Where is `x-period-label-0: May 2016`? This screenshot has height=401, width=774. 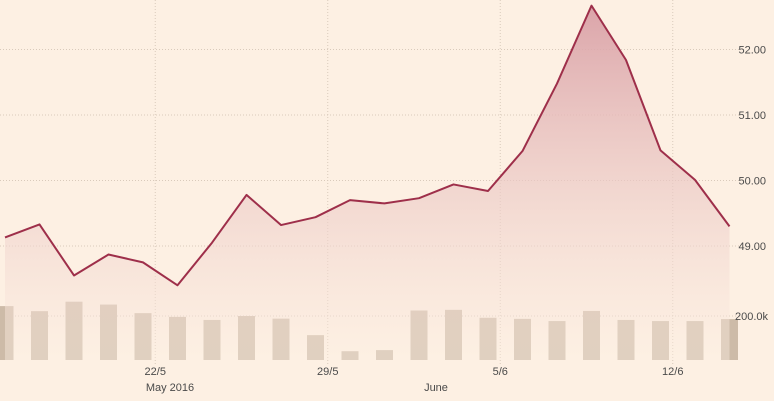
x-period-label-0: May 2016 is located at coordinates (170, 388).